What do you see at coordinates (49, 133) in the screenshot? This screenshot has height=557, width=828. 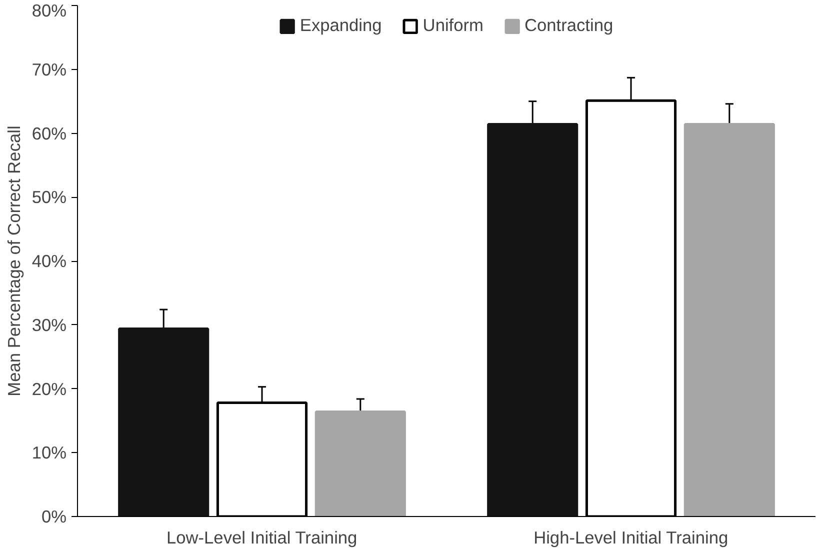 I see `y-tick-label: 60%` at bounding box center [49, 133].